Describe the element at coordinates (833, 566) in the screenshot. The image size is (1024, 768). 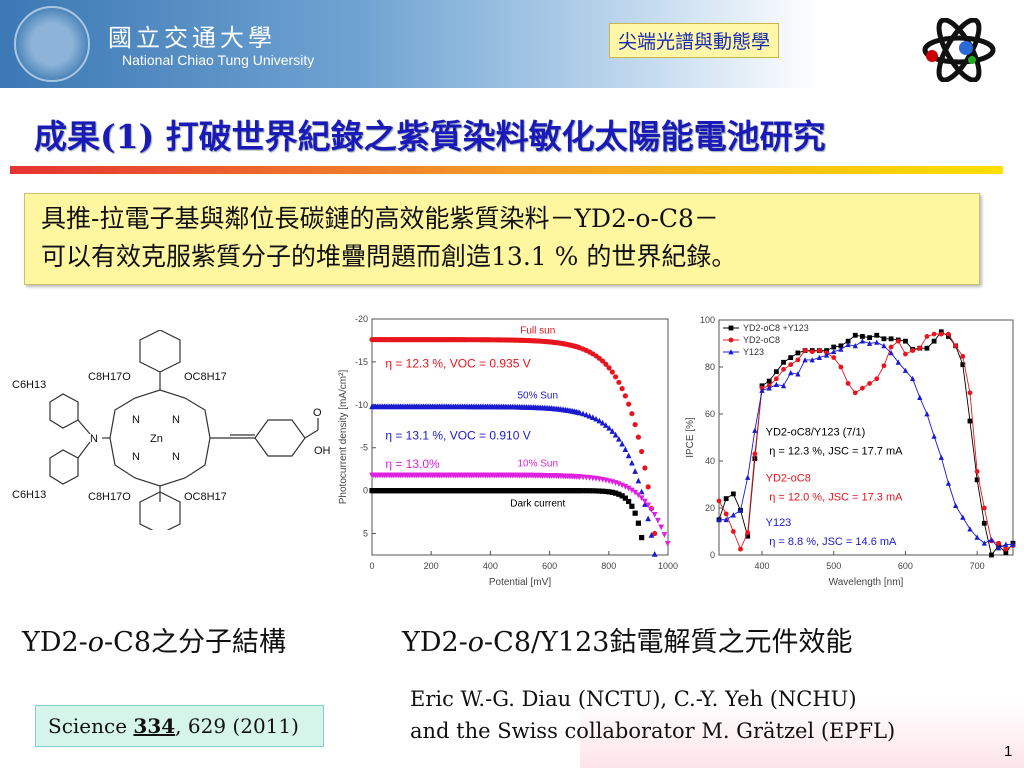
I see `x-tick-label: 500` at that location.